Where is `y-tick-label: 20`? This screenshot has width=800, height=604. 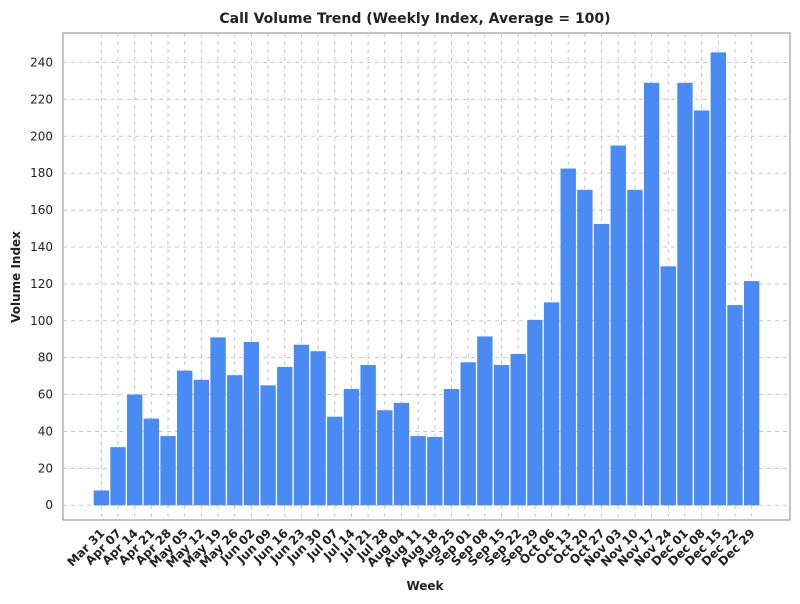
y-tick-label: 20 is located at coordinates (45, 468).